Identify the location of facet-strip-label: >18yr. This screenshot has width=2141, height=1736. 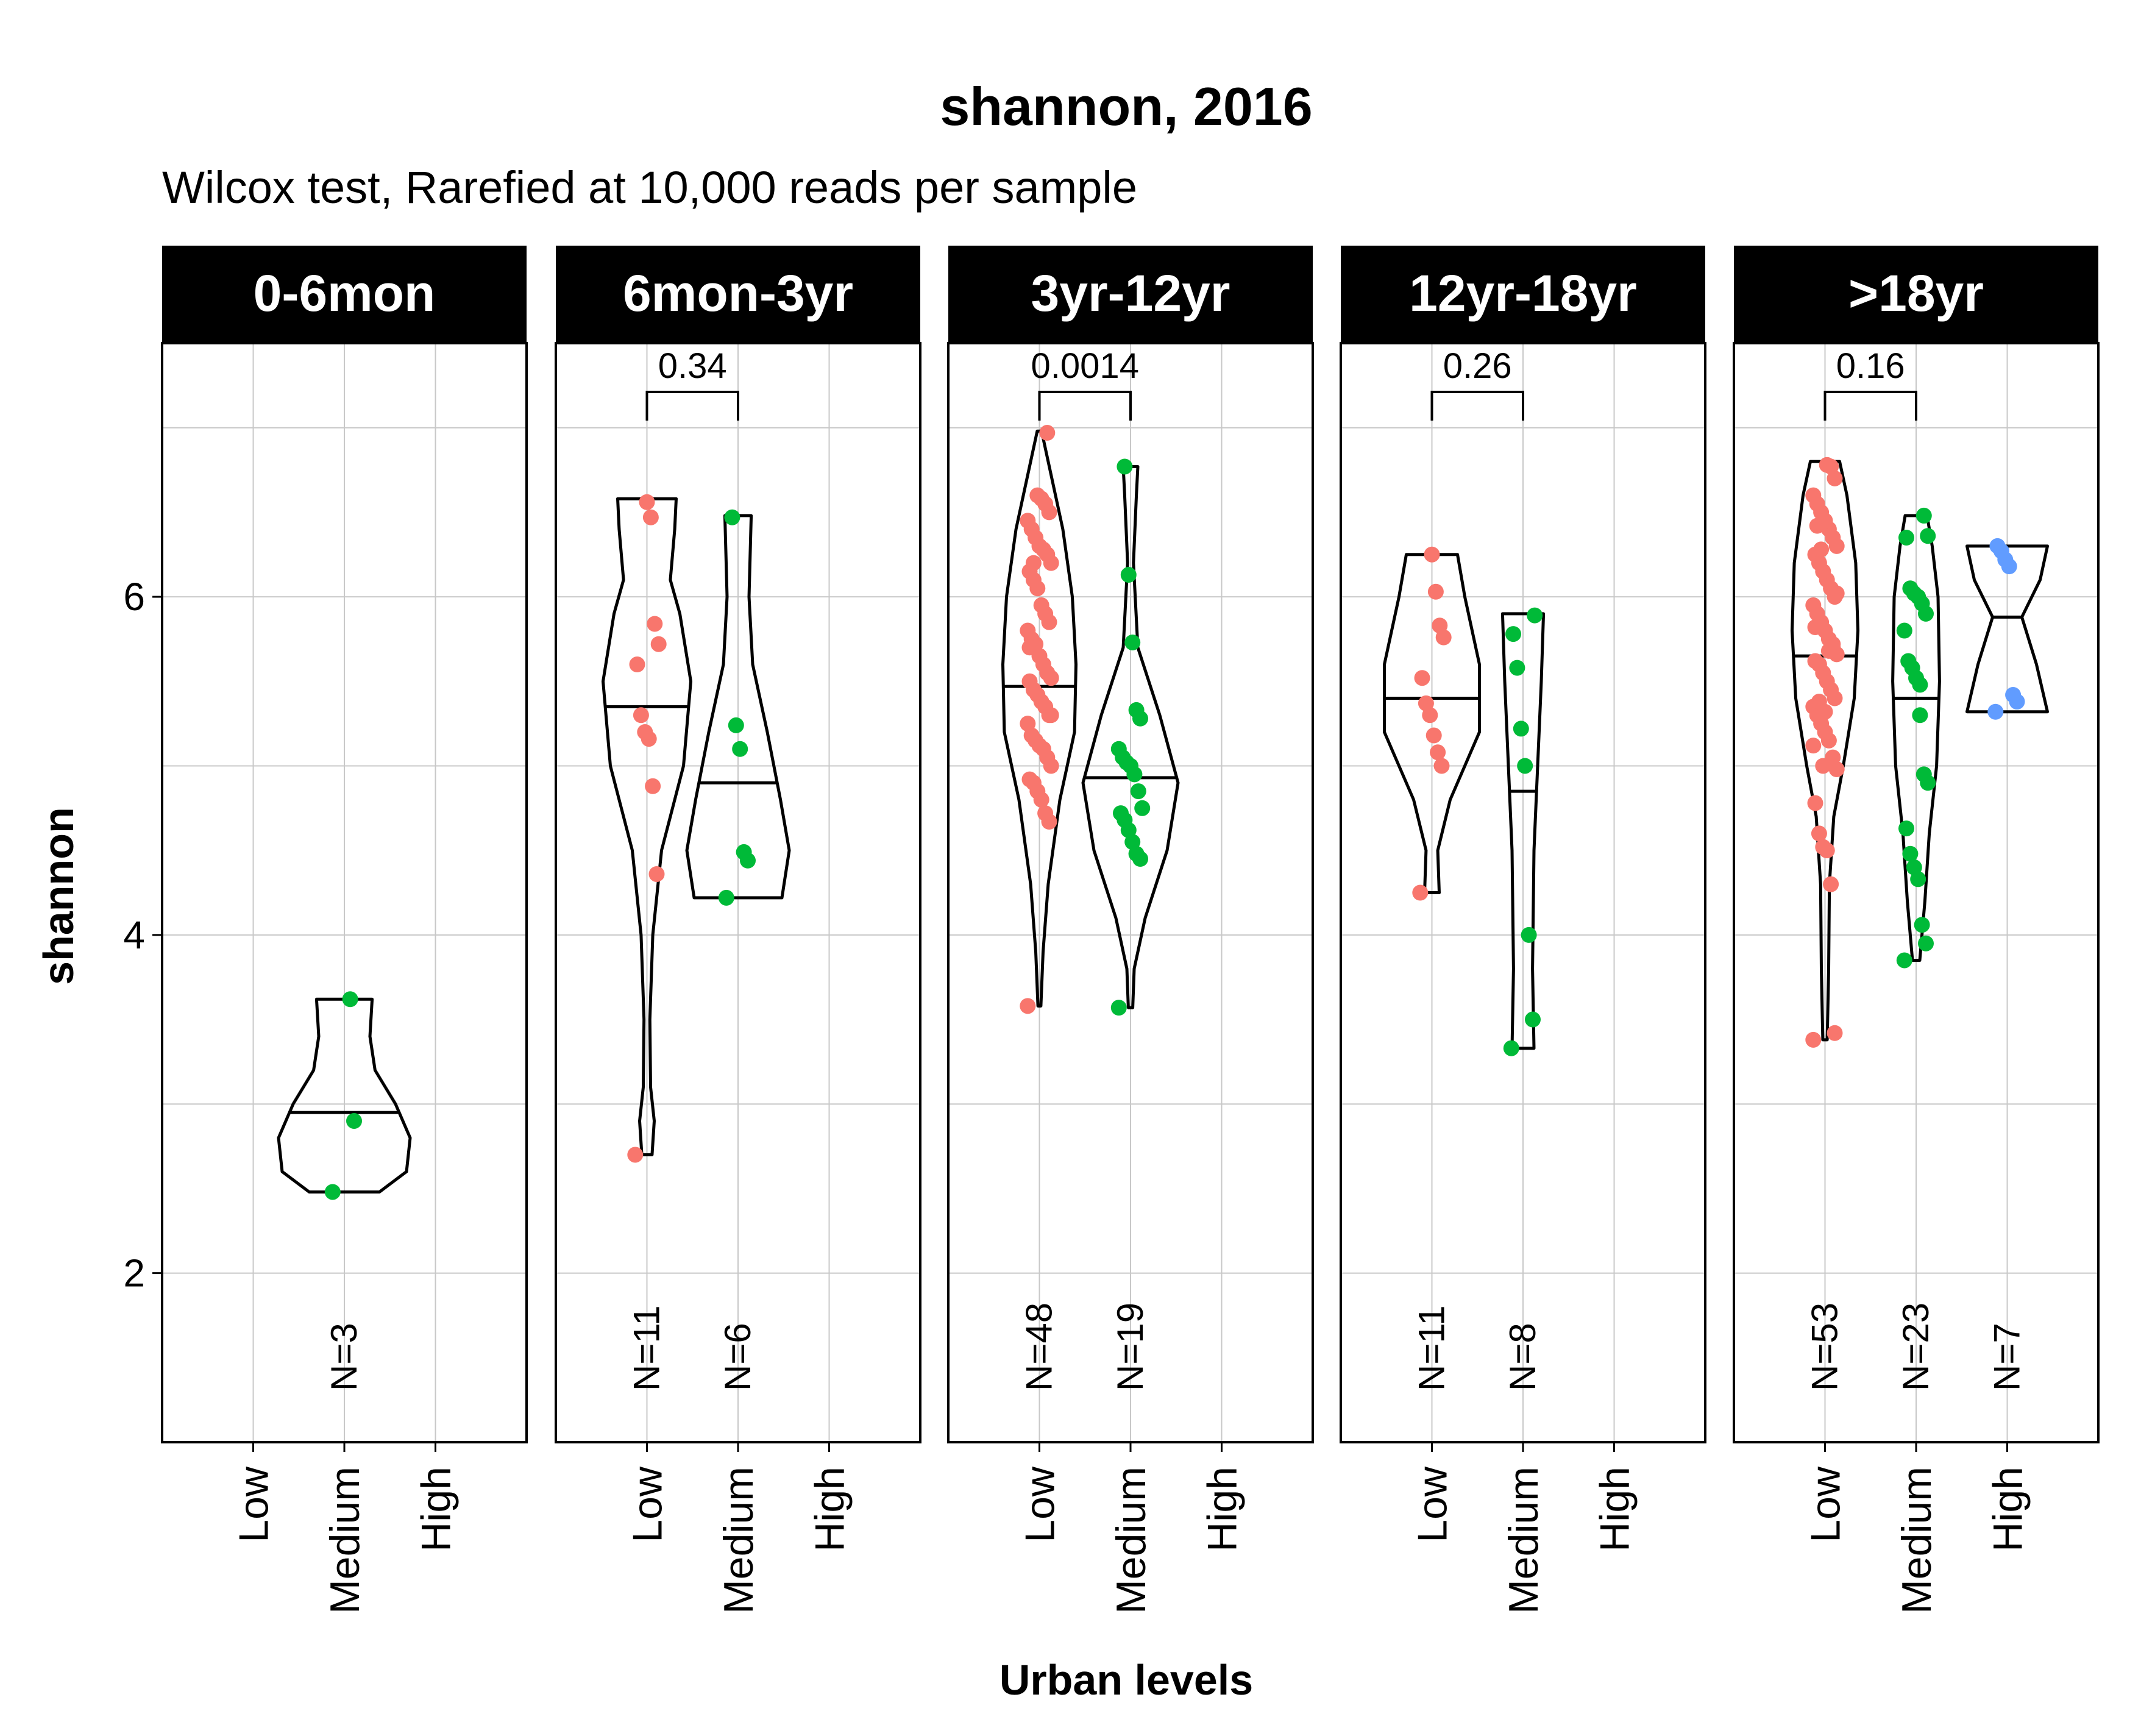
(1916, 293).